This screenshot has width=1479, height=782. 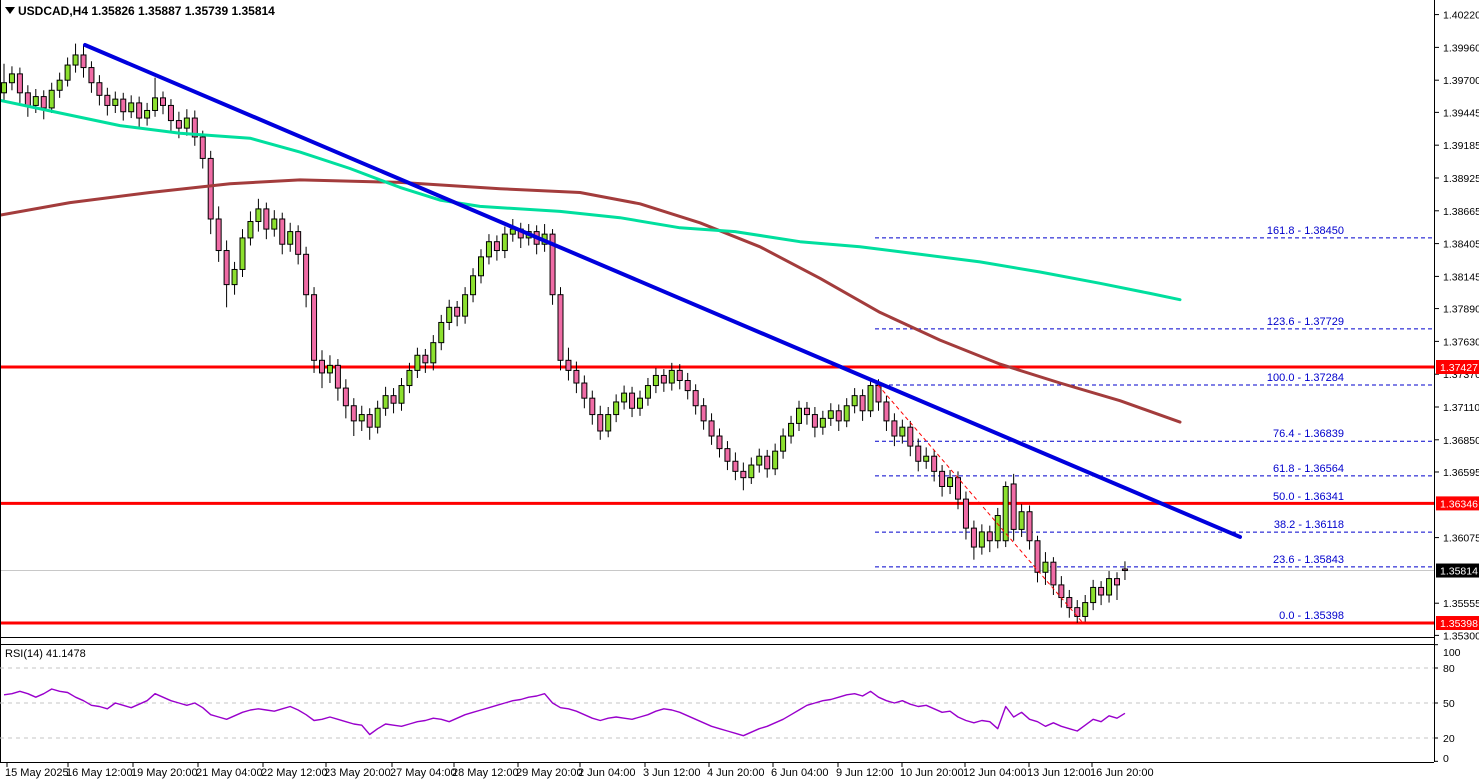 I want to click on rsi-indicator-label: RSI(14) 41.1478, so click(x=45, y=654).